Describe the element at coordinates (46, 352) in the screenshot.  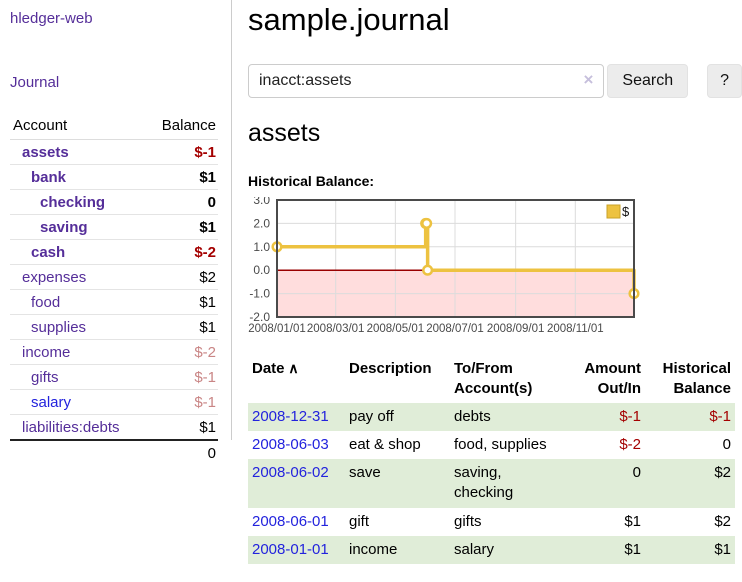
I see `account-link: income` at that location.